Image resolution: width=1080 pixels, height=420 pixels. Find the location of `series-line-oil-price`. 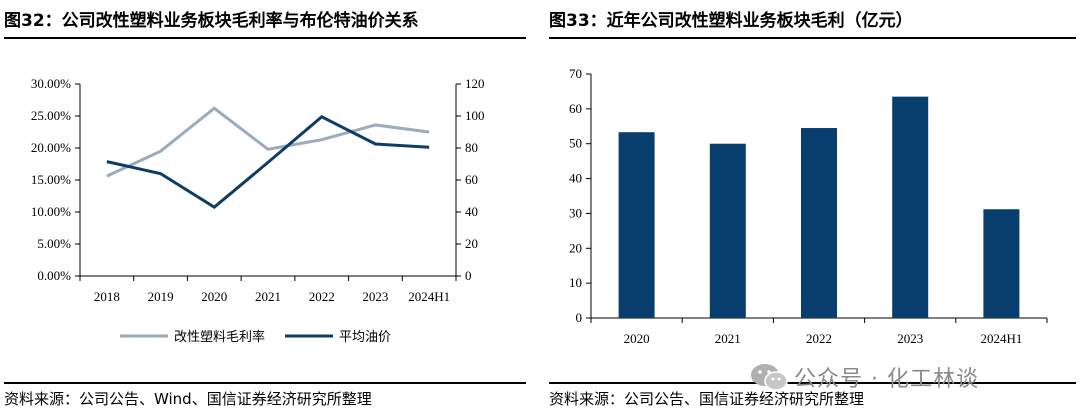

series-line-oil-price is located at coordinates (268, 162).